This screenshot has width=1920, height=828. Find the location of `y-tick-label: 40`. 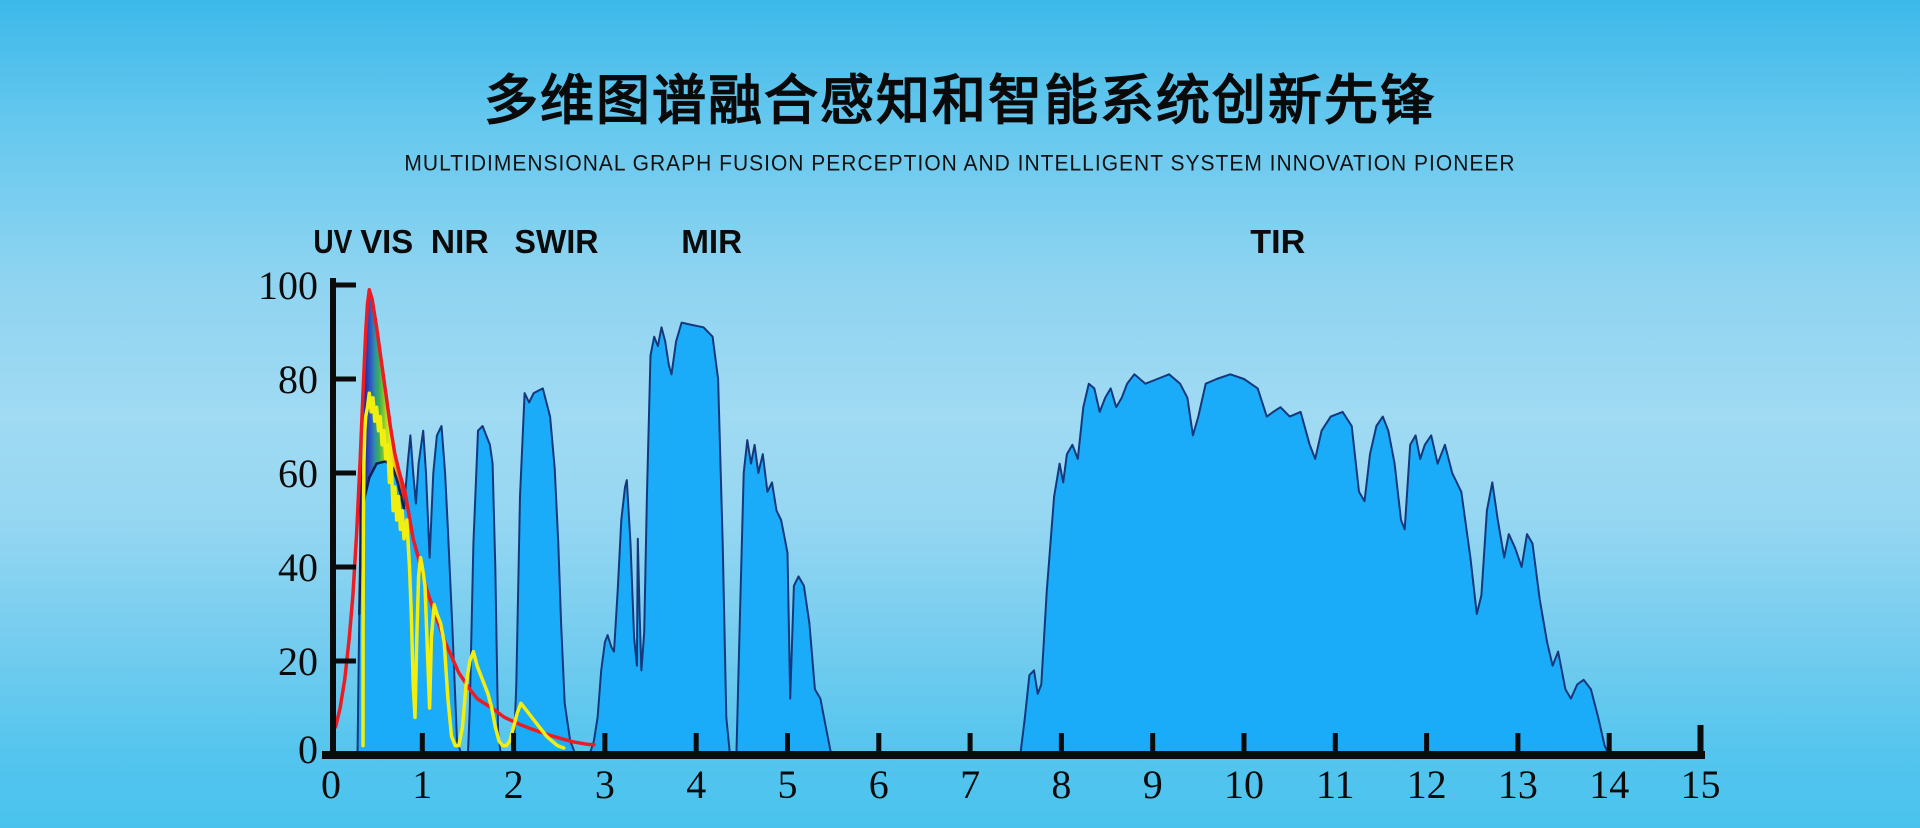

y-tick-label: 40 is located at coordinates (298, 567).